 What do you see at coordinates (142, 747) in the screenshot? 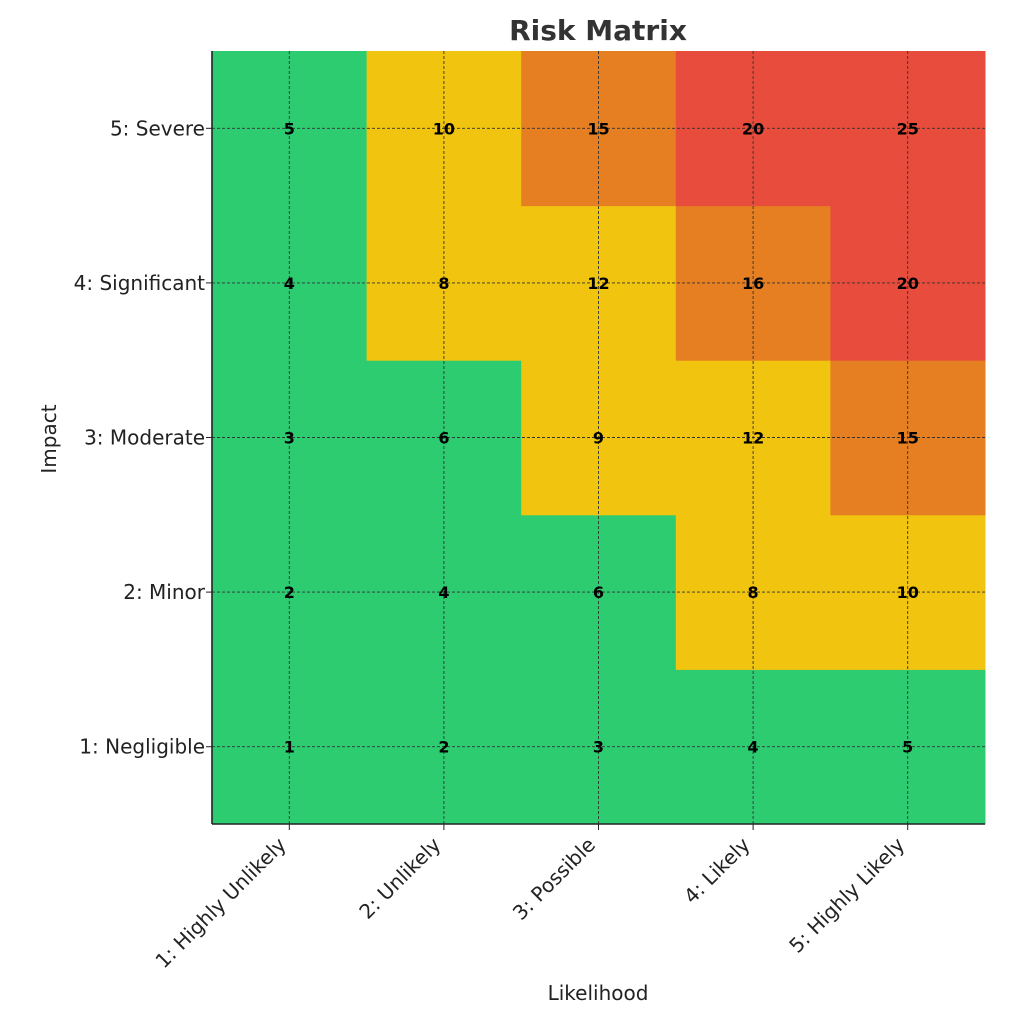
I see `y-tick-label: 1: Negligible` at bounding box center [142, 747].